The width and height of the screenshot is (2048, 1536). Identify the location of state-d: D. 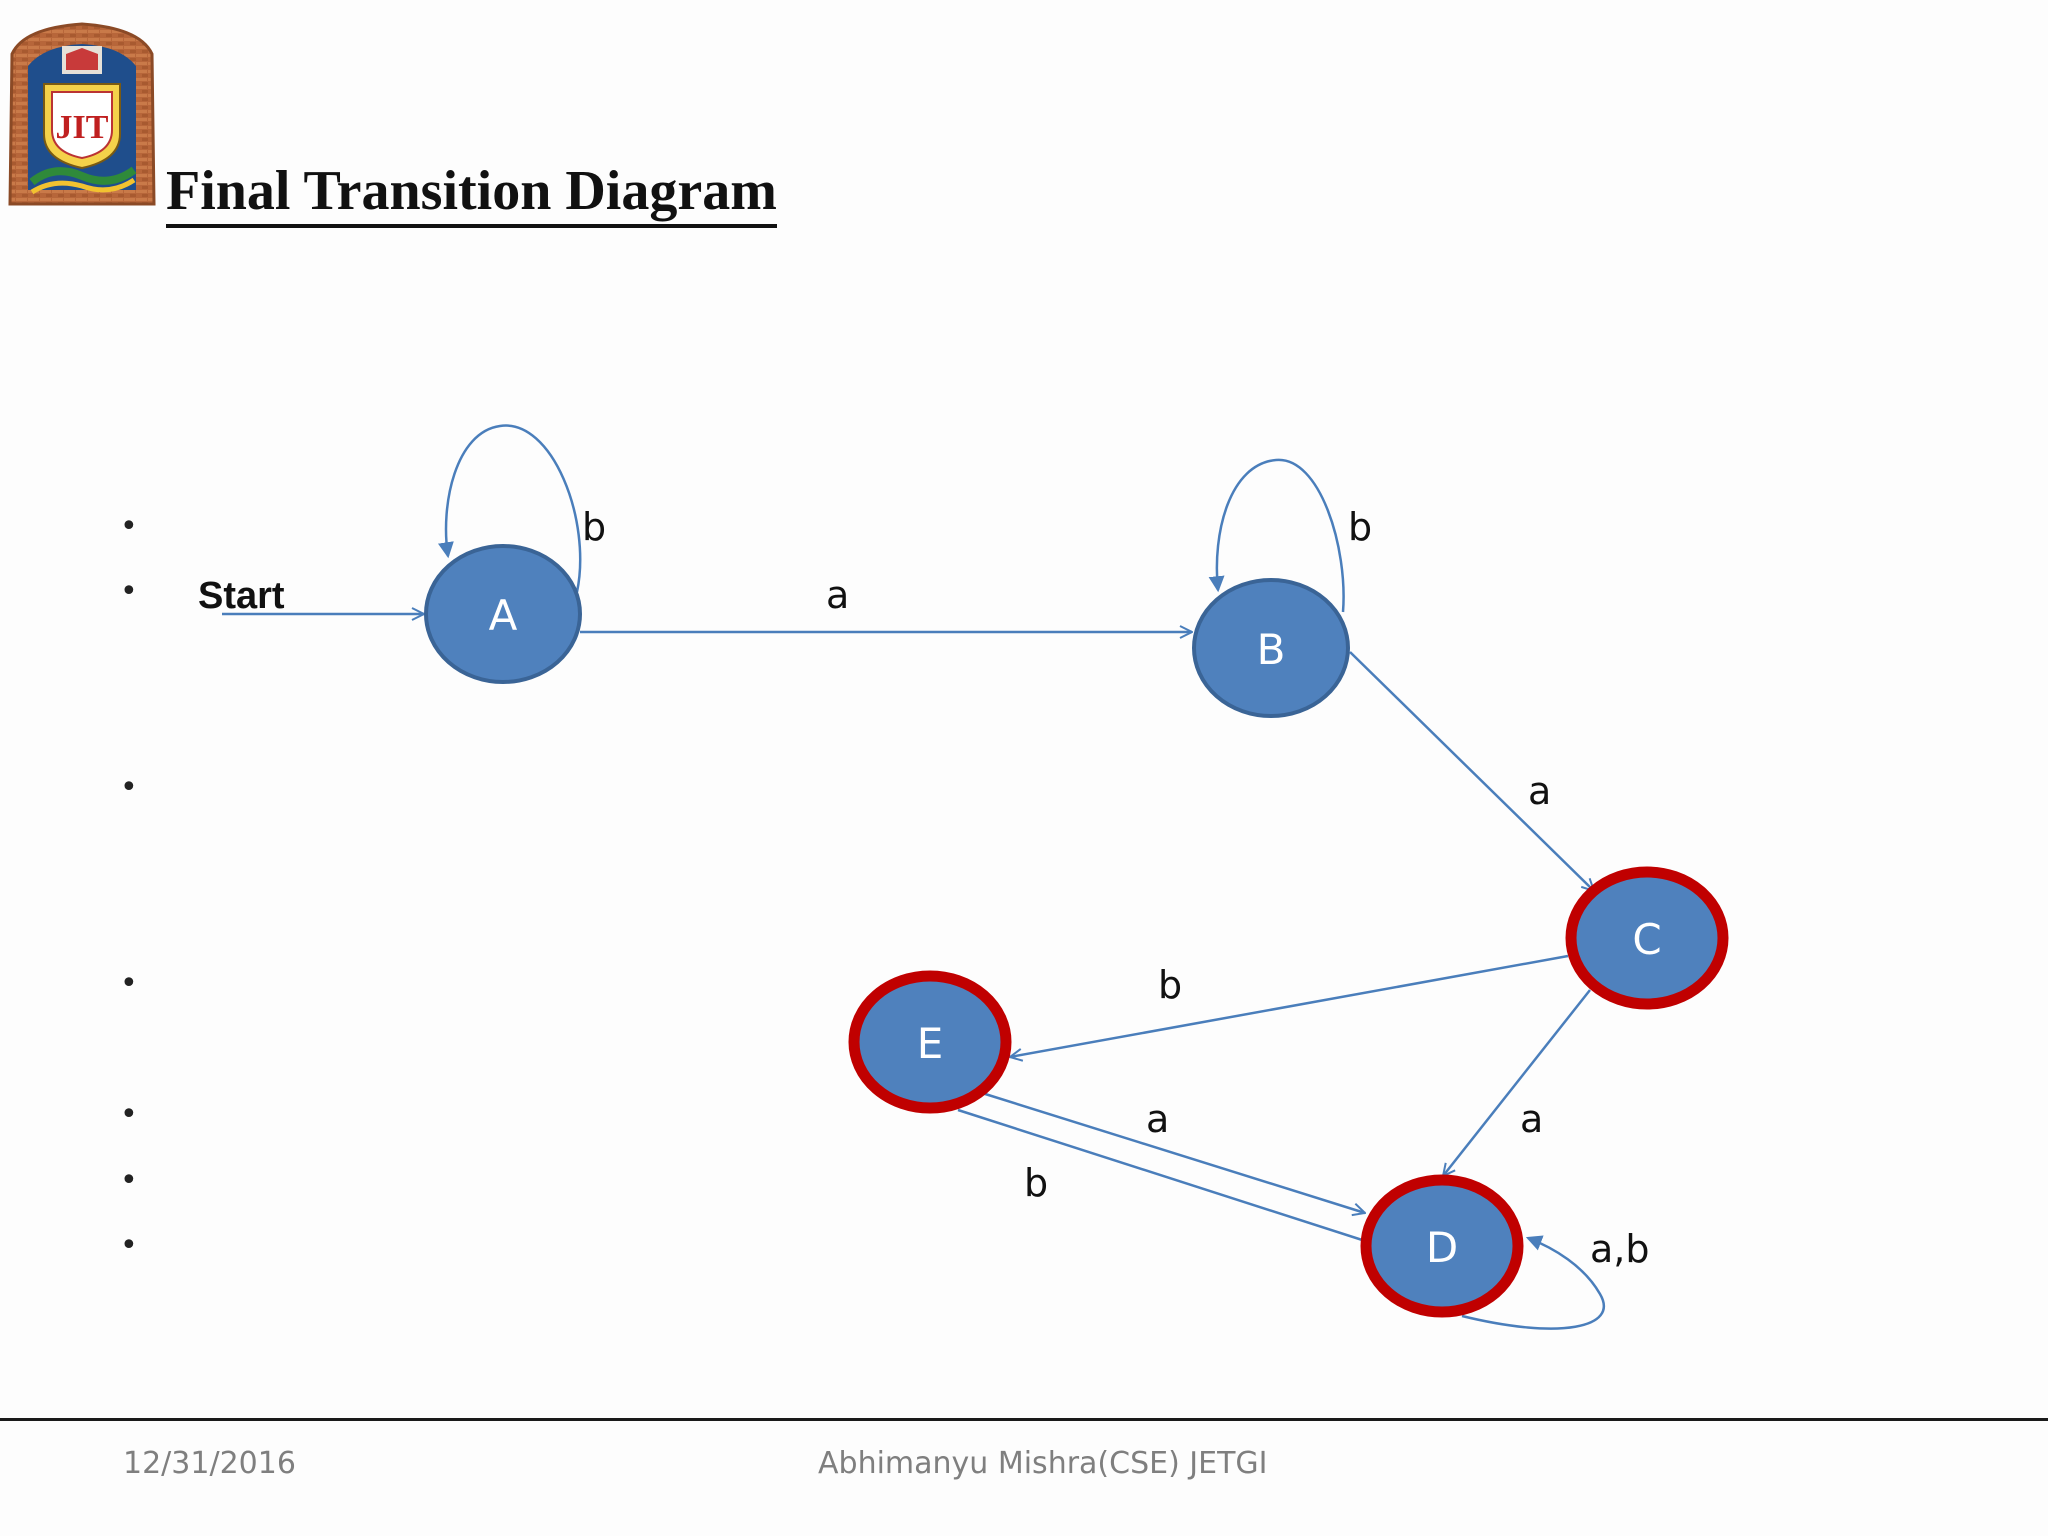
(1442, 1246).